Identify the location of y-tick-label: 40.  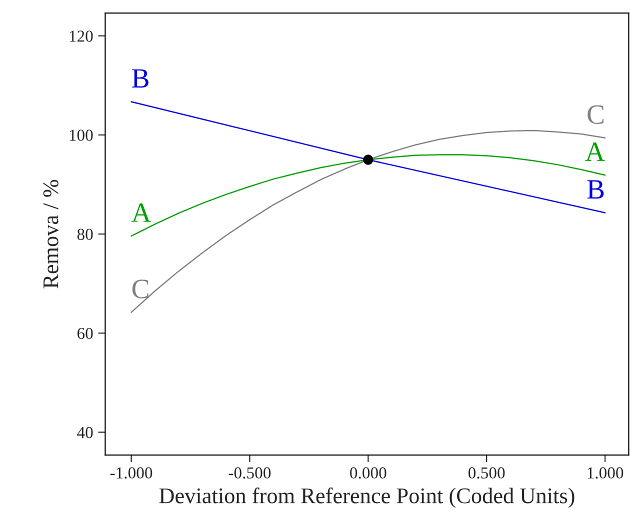
(85, 432).